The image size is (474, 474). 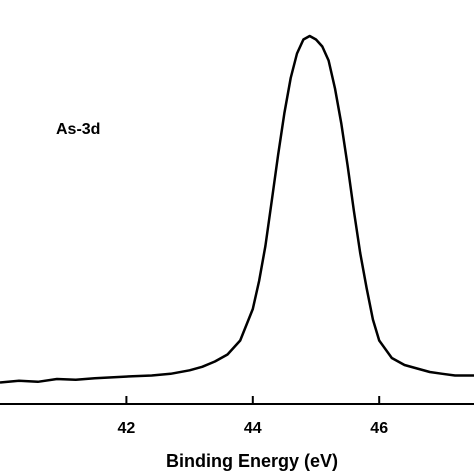 What do you see at coordinates (252, 461) in the screenshot?
I see `x-axis-title: Binding Energy (eV)` at bounding box center [252, 461].